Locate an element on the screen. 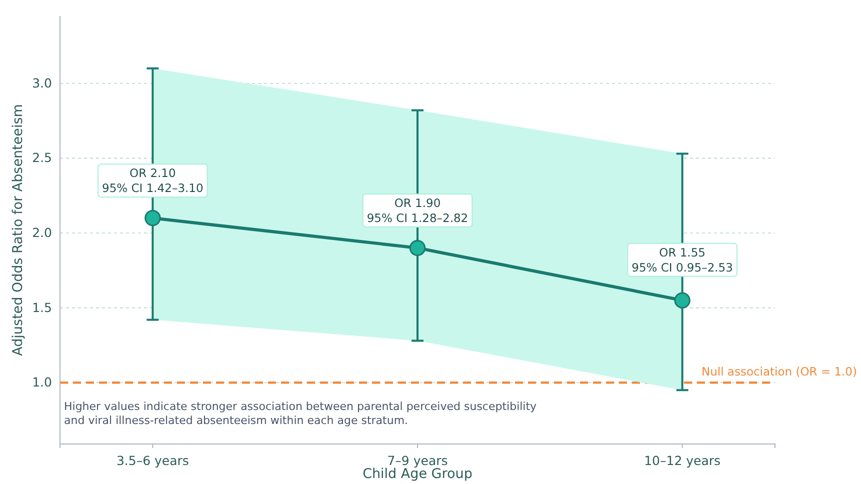 The width and height of the screenshot is (861, 484). x-tick-label: 3.5–6 years is located at coordinates (152, 460).